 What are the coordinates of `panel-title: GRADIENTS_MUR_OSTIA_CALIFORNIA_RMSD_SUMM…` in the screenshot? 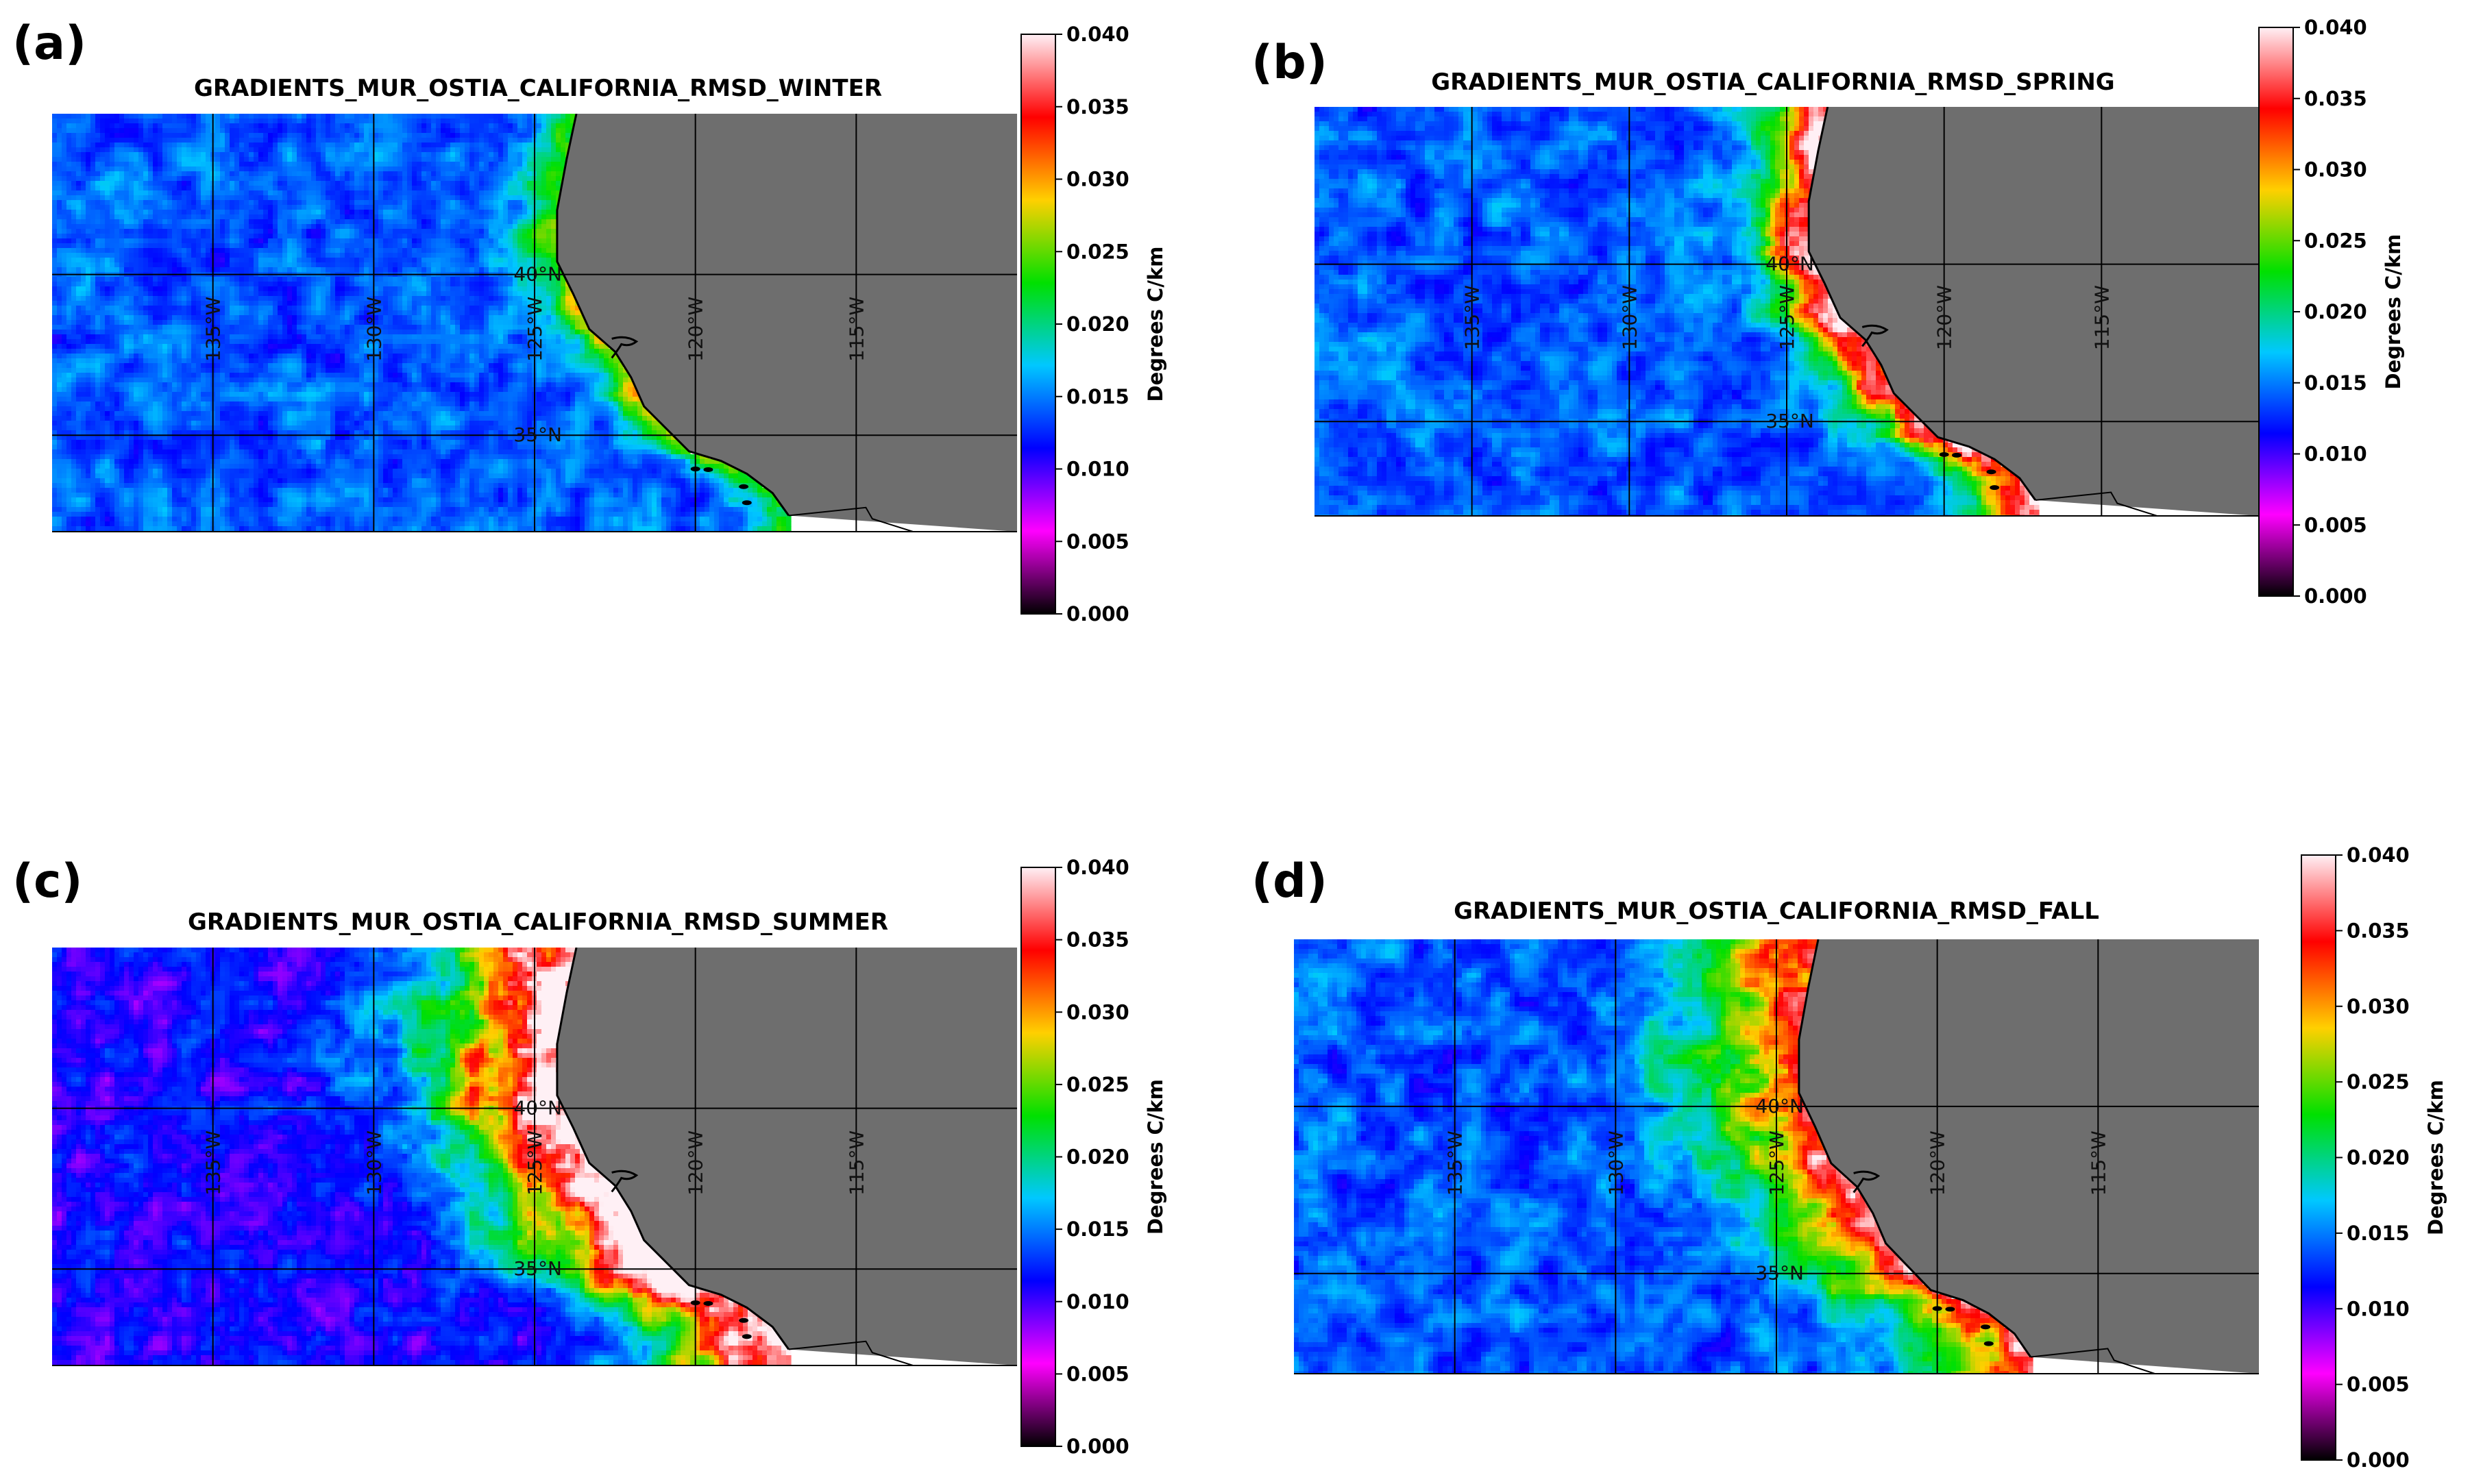 It's located at (538, 922).